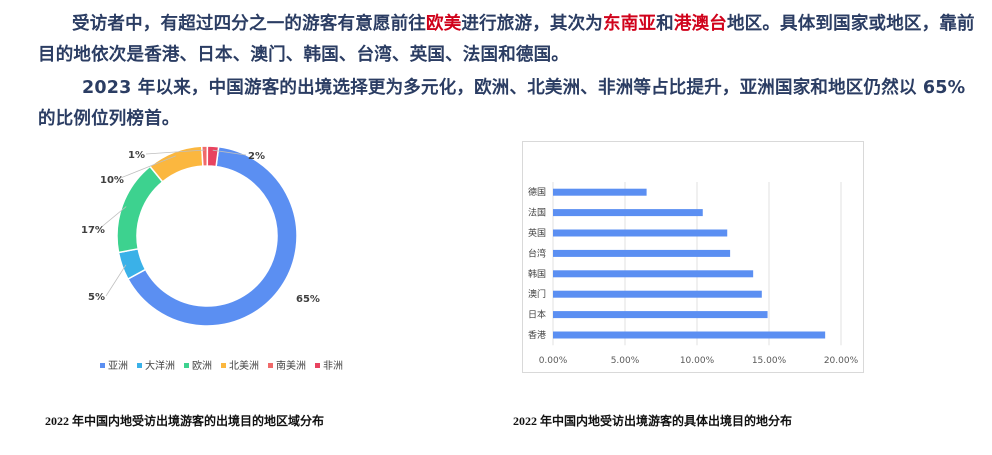  What do you see at coordinates (256, 156) in the screenshot?
I see `donut-label-africa: 2%` at bounding box center [256, 156].